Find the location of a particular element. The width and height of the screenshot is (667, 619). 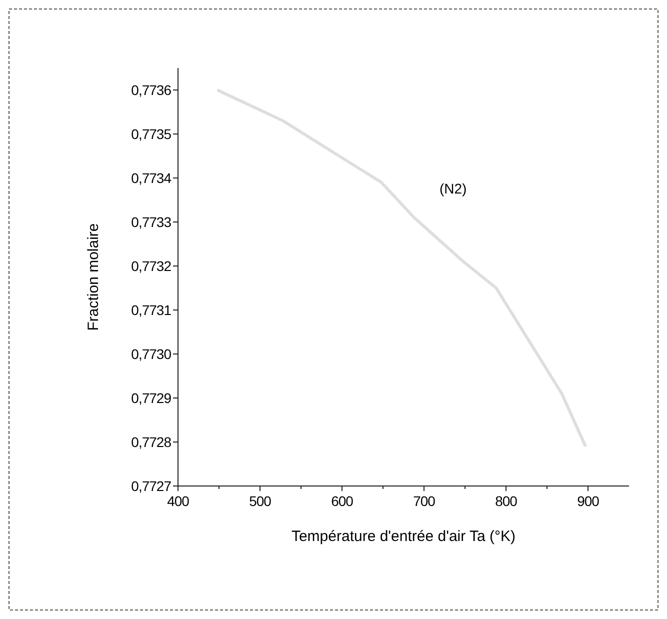

x-tick-label: 800 is located at coordinates (506, 501).